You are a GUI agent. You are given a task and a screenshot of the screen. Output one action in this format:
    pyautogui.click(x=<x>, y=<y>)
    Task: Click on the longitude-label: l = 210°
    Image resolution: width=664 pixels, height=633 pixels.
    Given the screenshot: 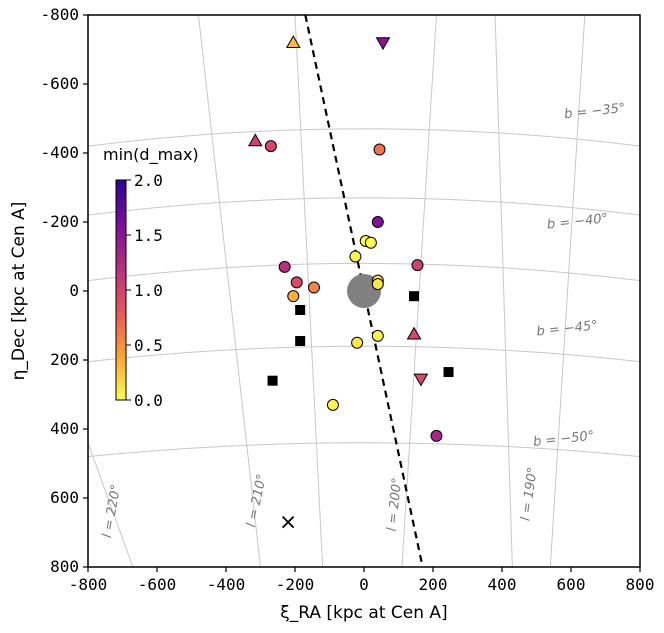 What is the action you would take?
    pyautogui.click(x=257, y=501)
    